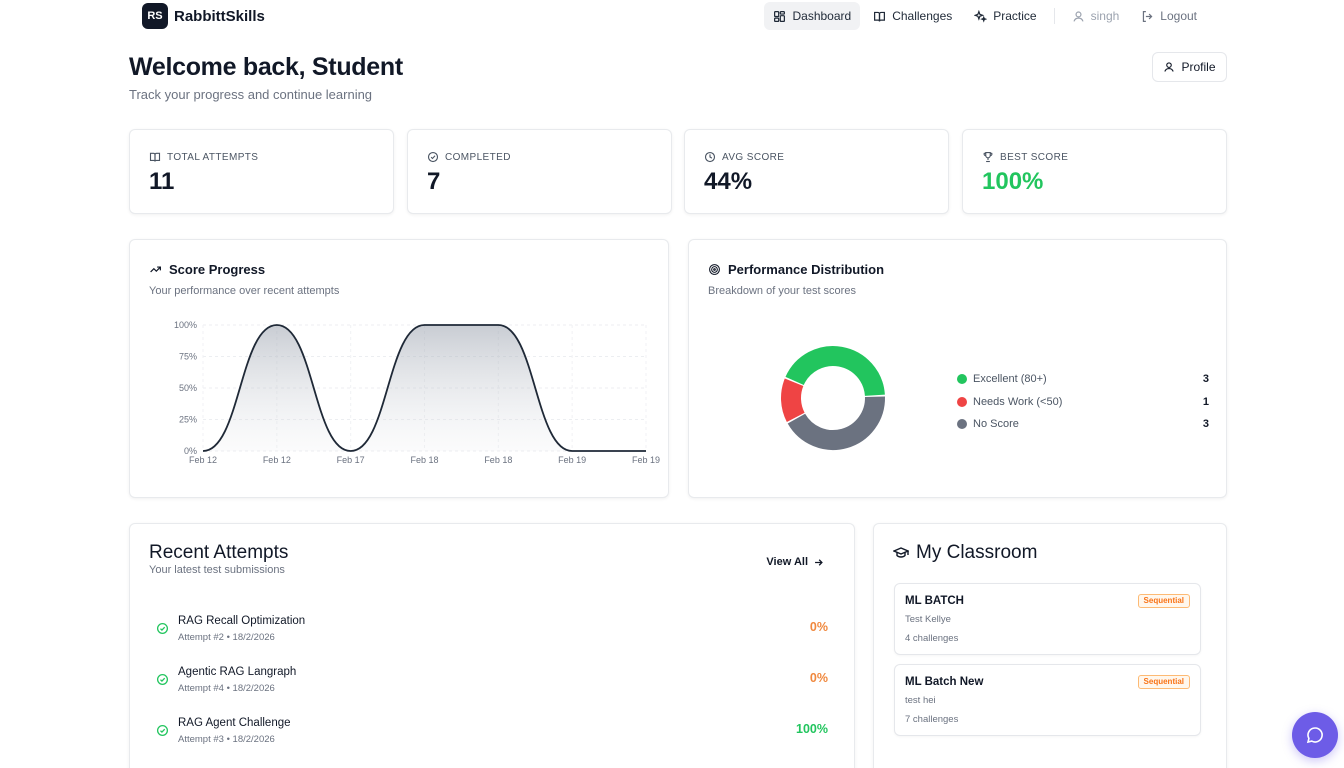  I want to click on nav-practice-label: Practice, so click(1015, 16).